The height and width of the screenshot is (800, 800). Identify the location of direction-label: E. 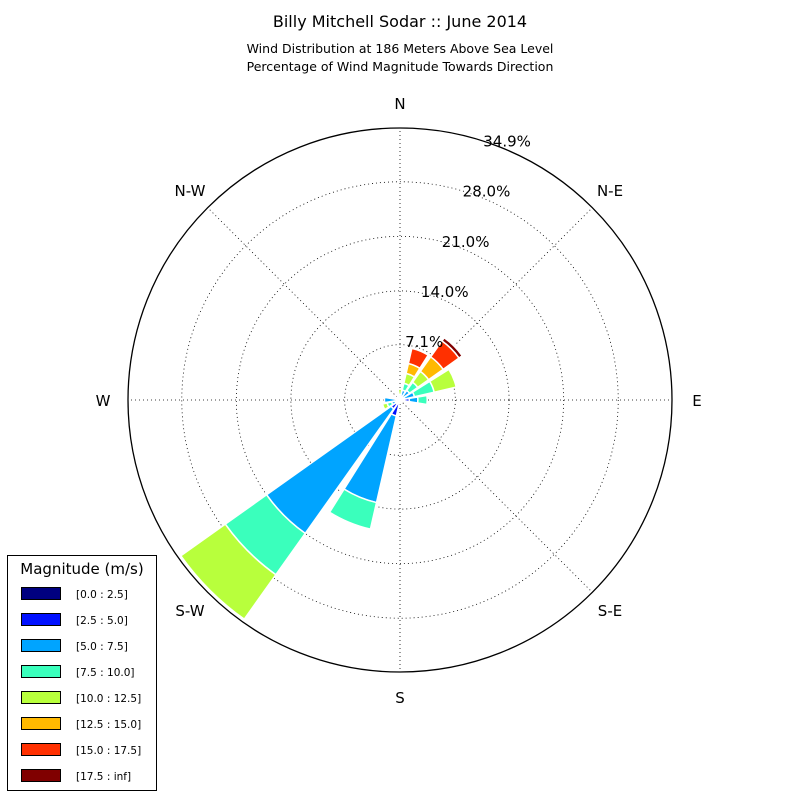
(696, 401).